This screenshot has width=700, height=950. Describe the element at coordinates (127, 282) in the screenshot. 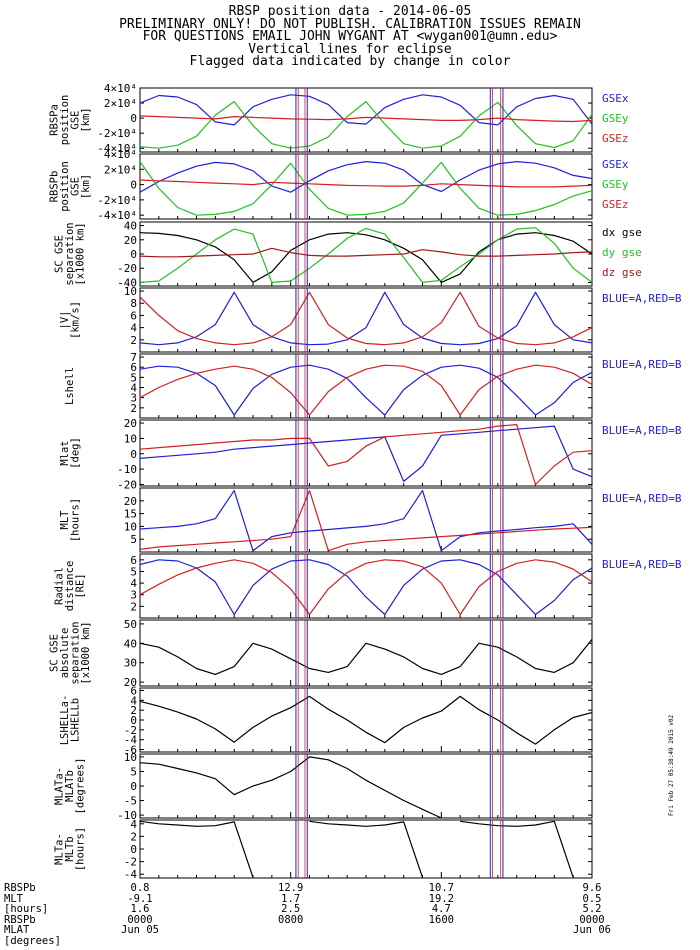

I see `sc-gse-separation-ytick-label: -40` at that location.